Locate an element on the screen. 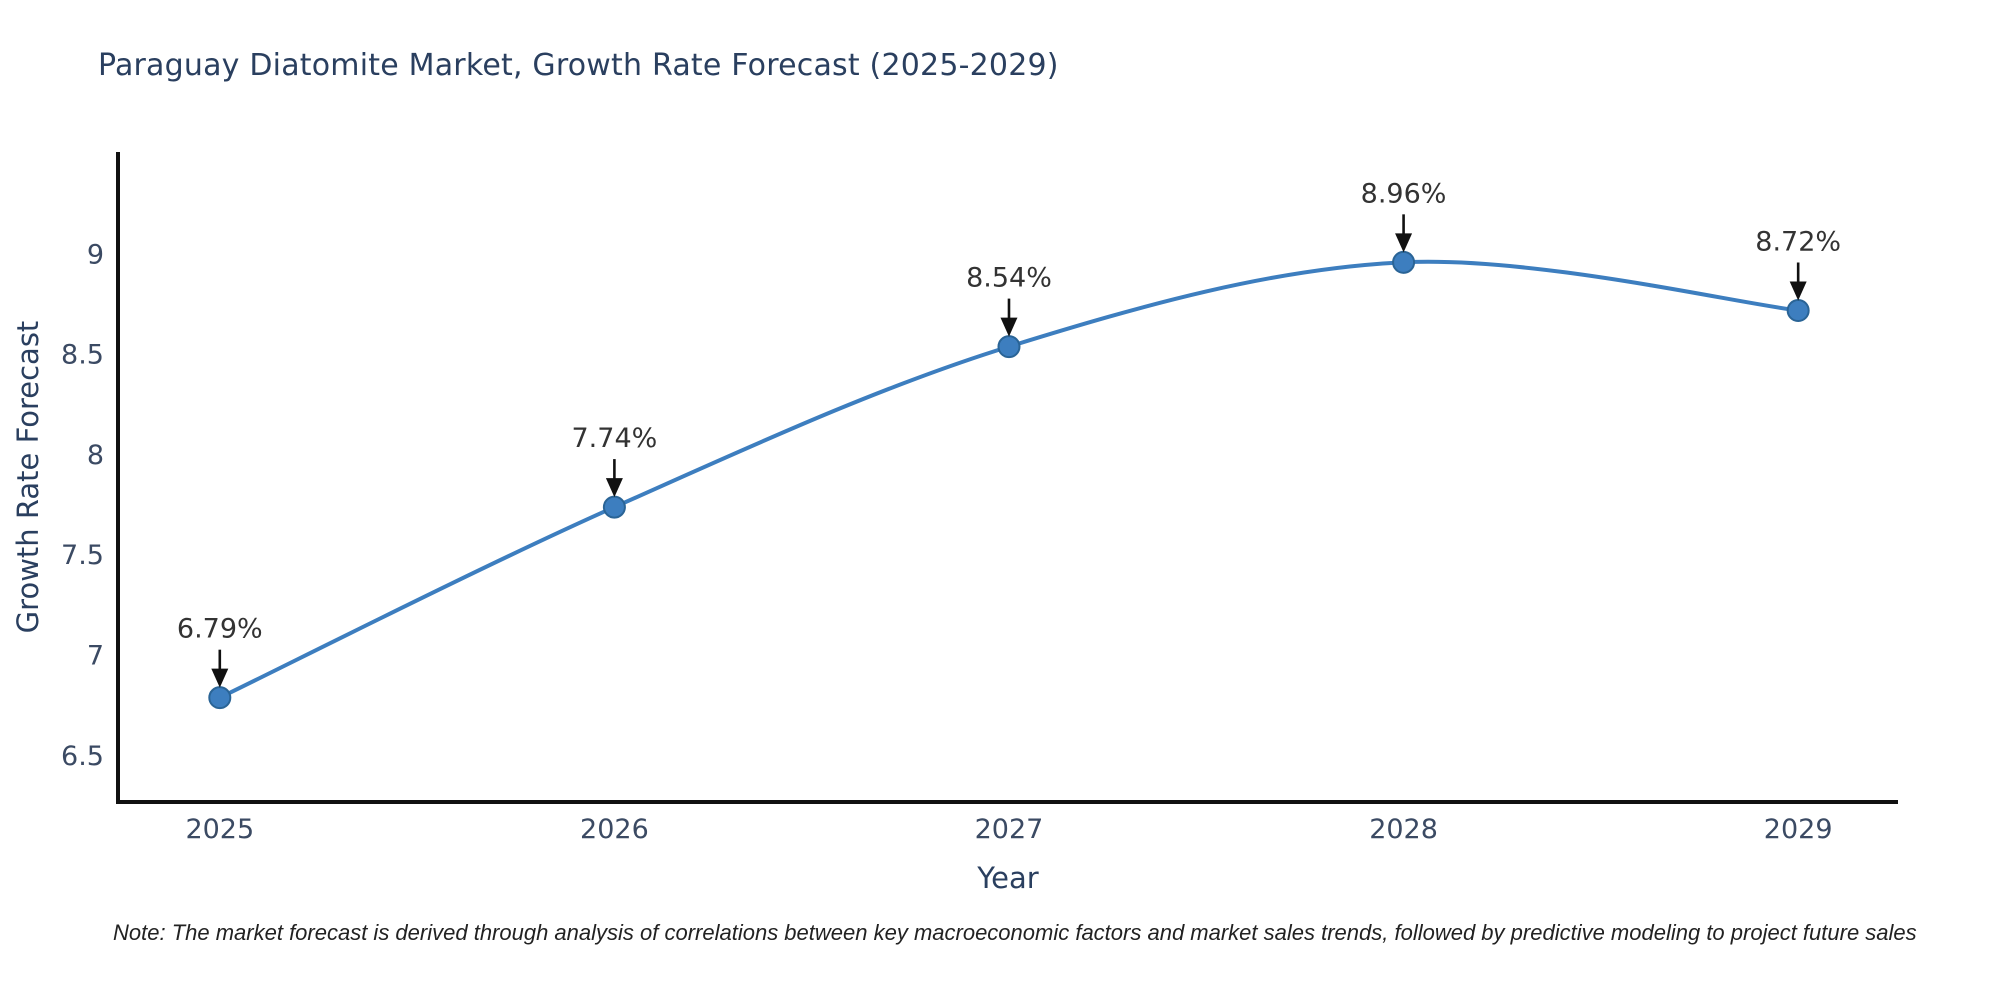 This screenshot has height=1000, width=2000. point-value-label: 8.54% is located at coordinates (1009, 278).